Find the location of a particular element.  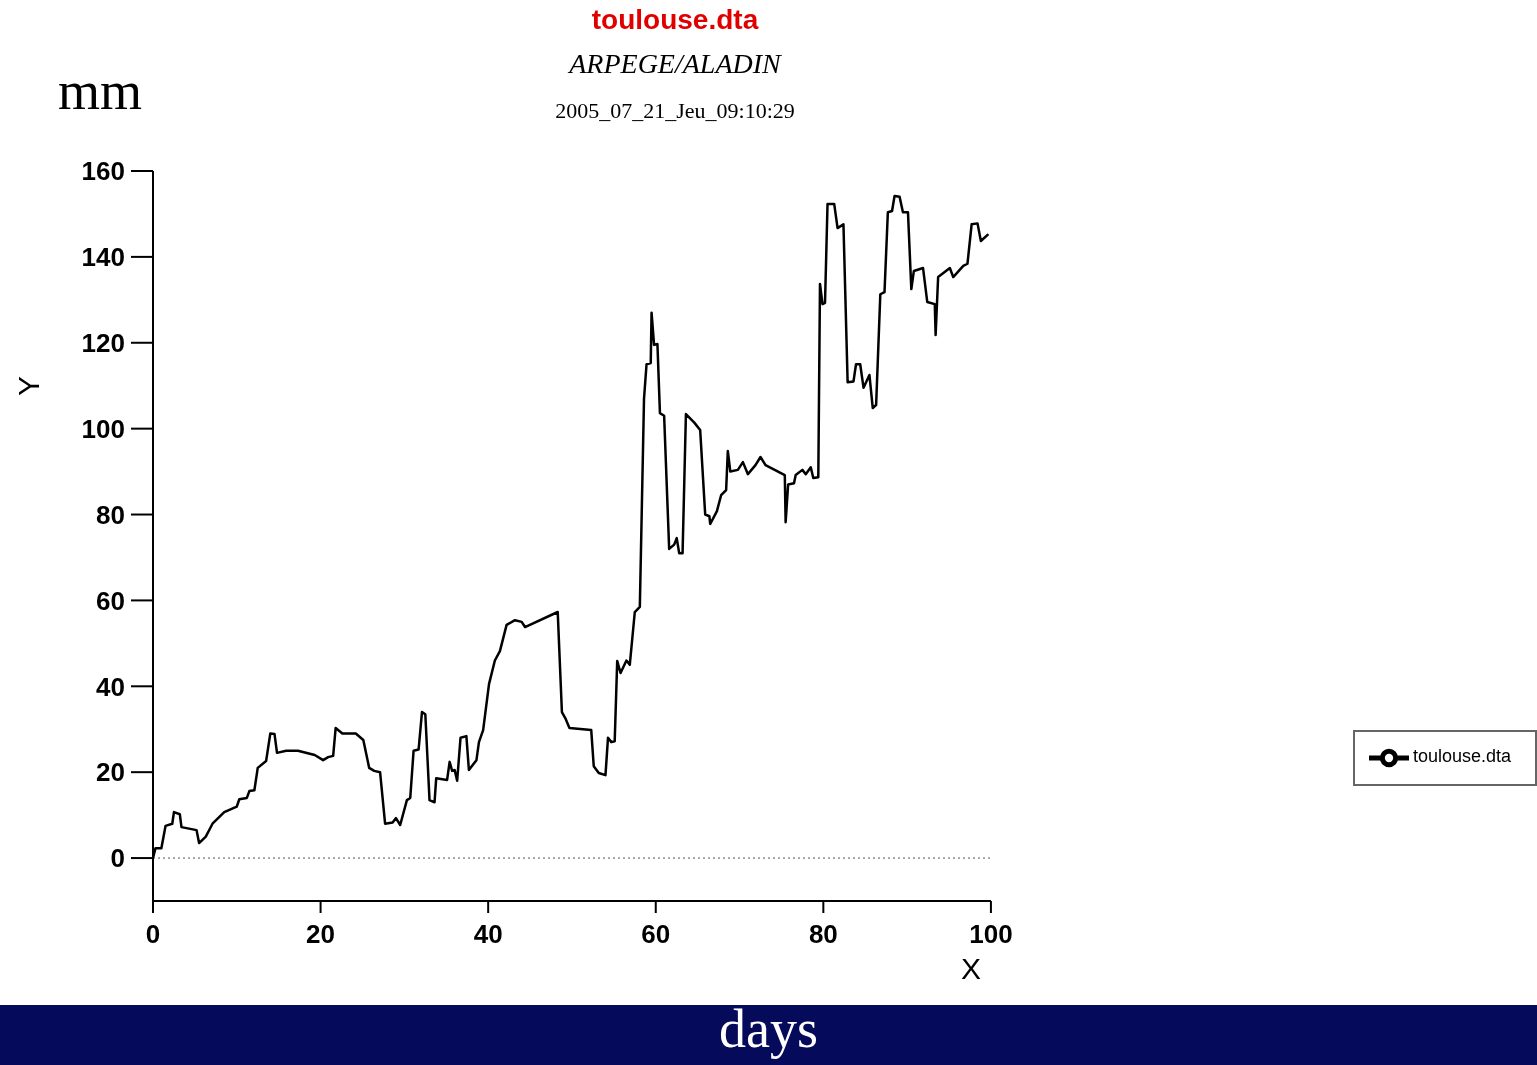

x-tick-label: 100 is located at coordinates (991, 934).